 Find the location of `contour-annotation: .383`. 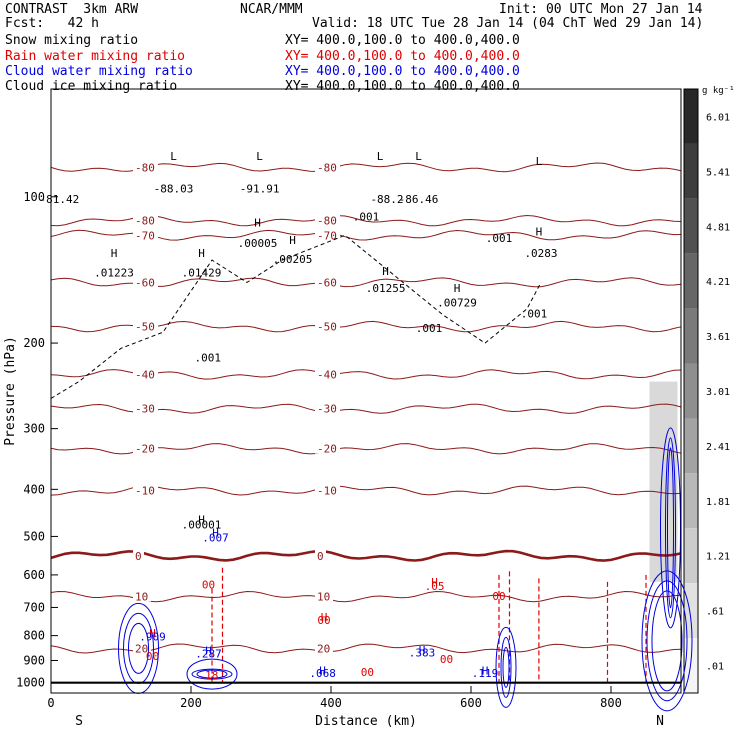

contour-annotation: .383 is located at coordinates (422, 653).